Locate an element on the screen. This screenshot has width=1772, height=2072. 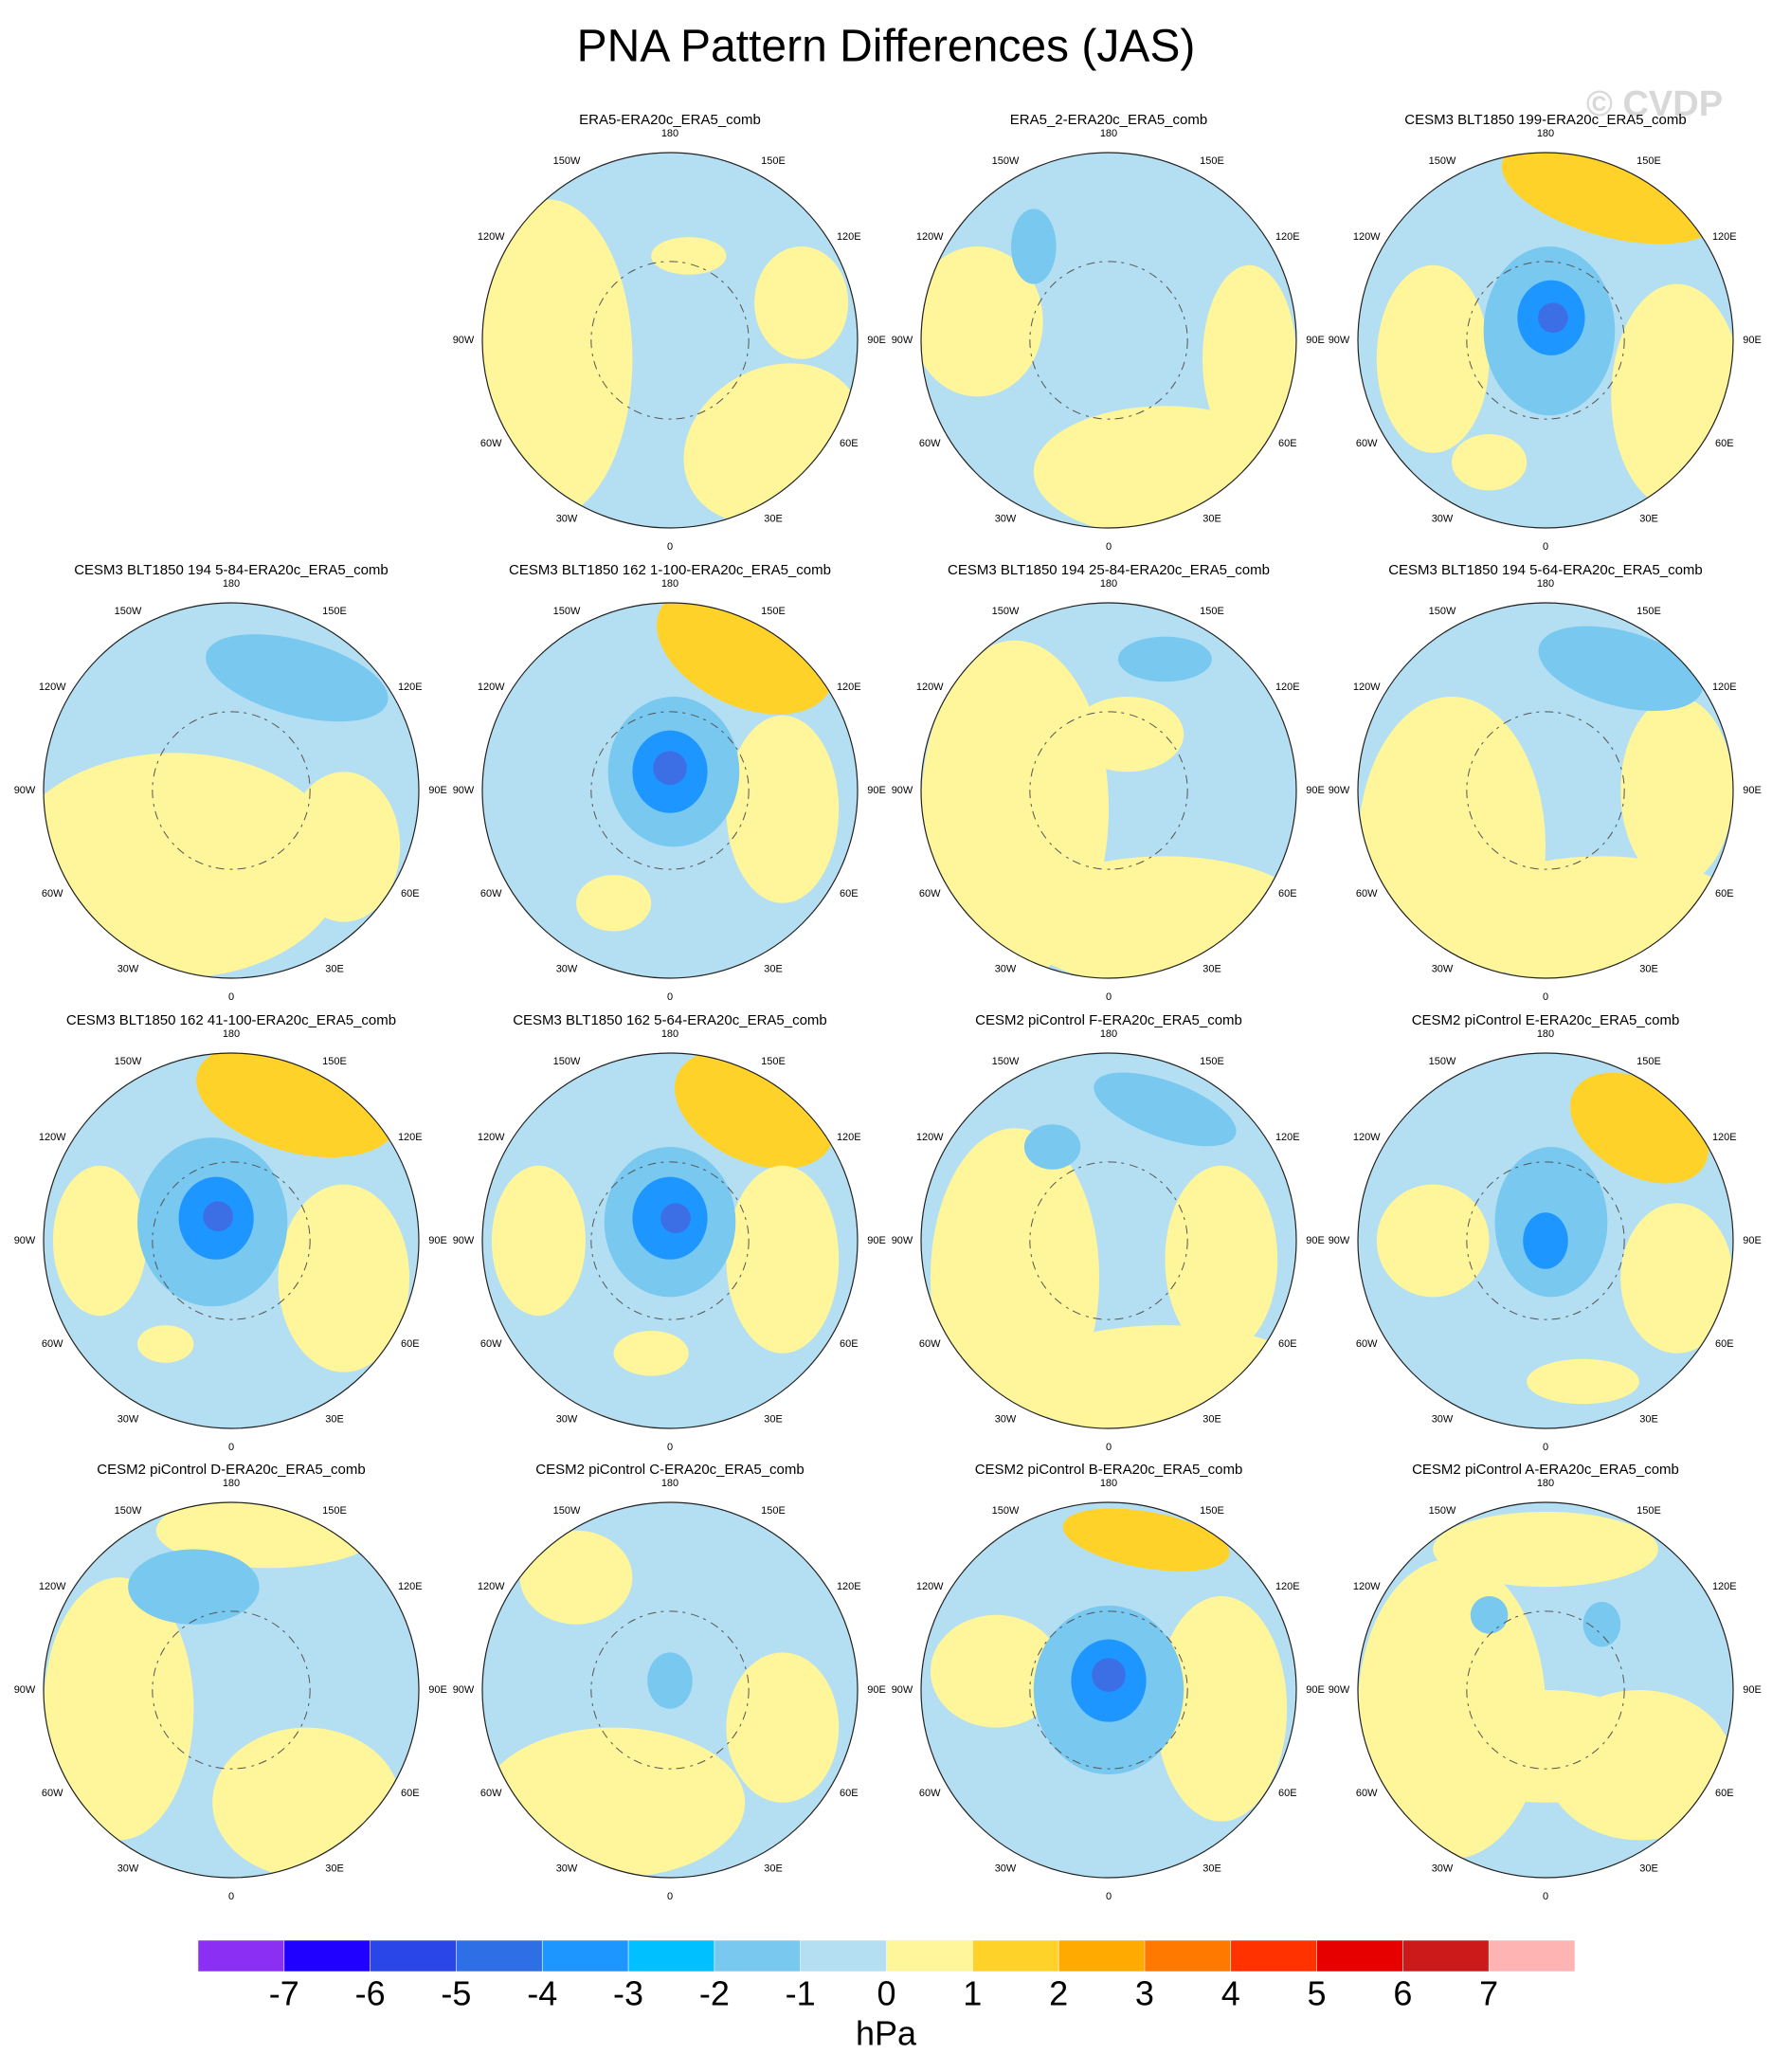
panel-title: CESM2 piControl E-ERA20c_ERA5_comb is located at coordinates (1546, 1020).